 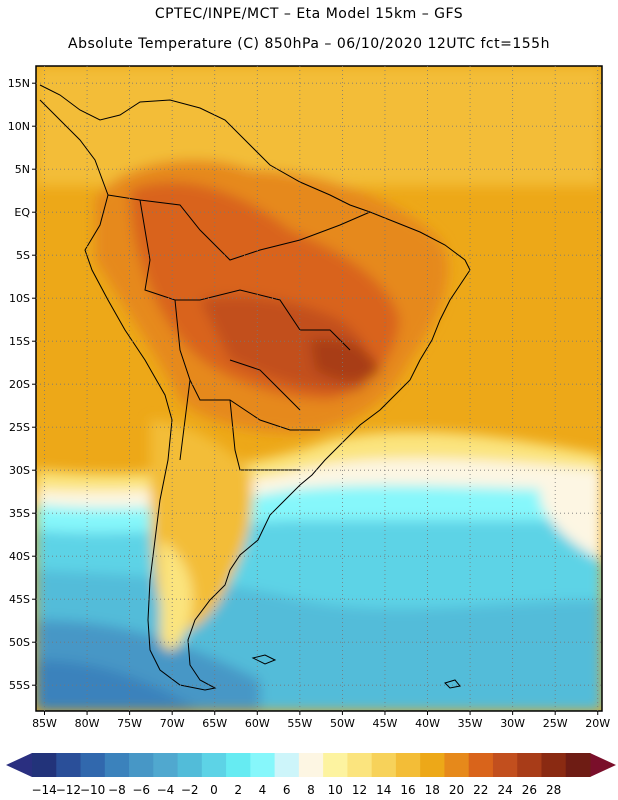 I want to click on lon-label: 70W, so click(x=172, y=723).